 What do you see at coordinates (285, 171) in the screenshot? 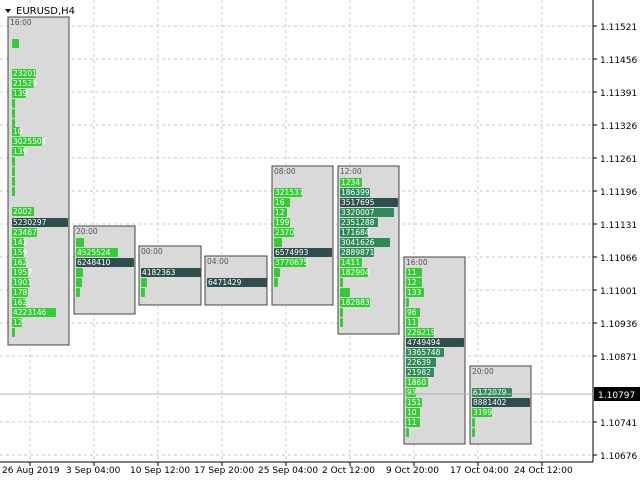
I see `panel-time-label: 08:00` at bounding box center [285, 171].